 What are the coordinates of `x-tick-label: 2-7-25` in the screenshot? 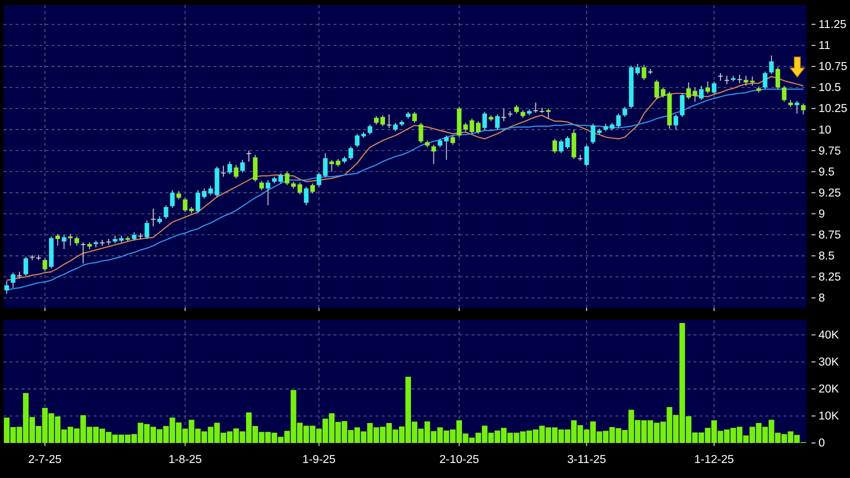 It's located at (45, 460).